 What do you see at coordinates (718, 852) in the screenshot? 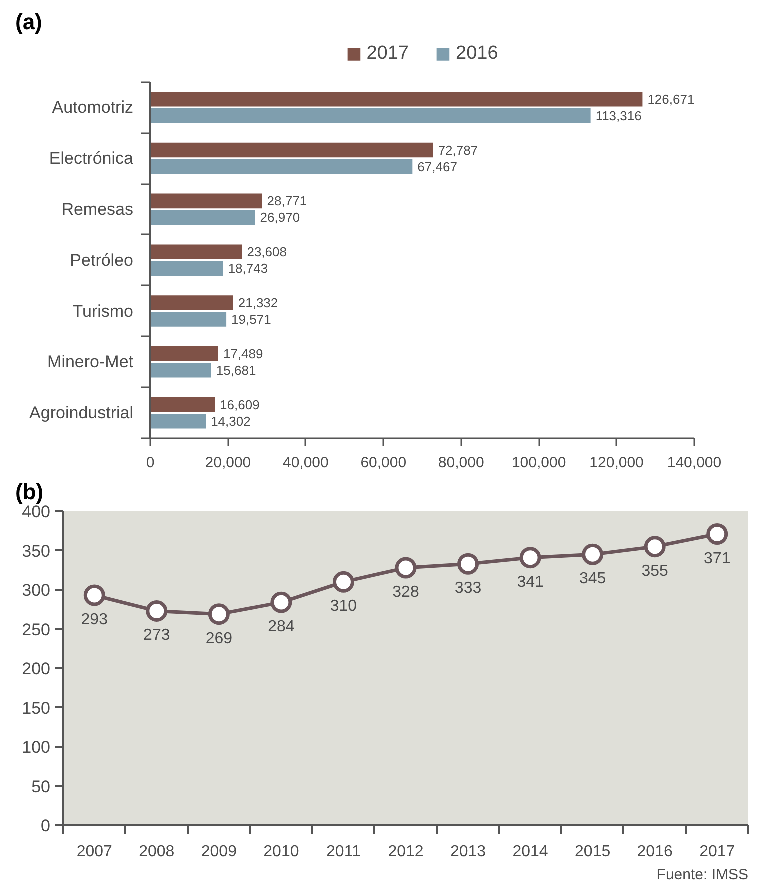
I see `x-tick-label: 2017` at bounding box center [718, 852].